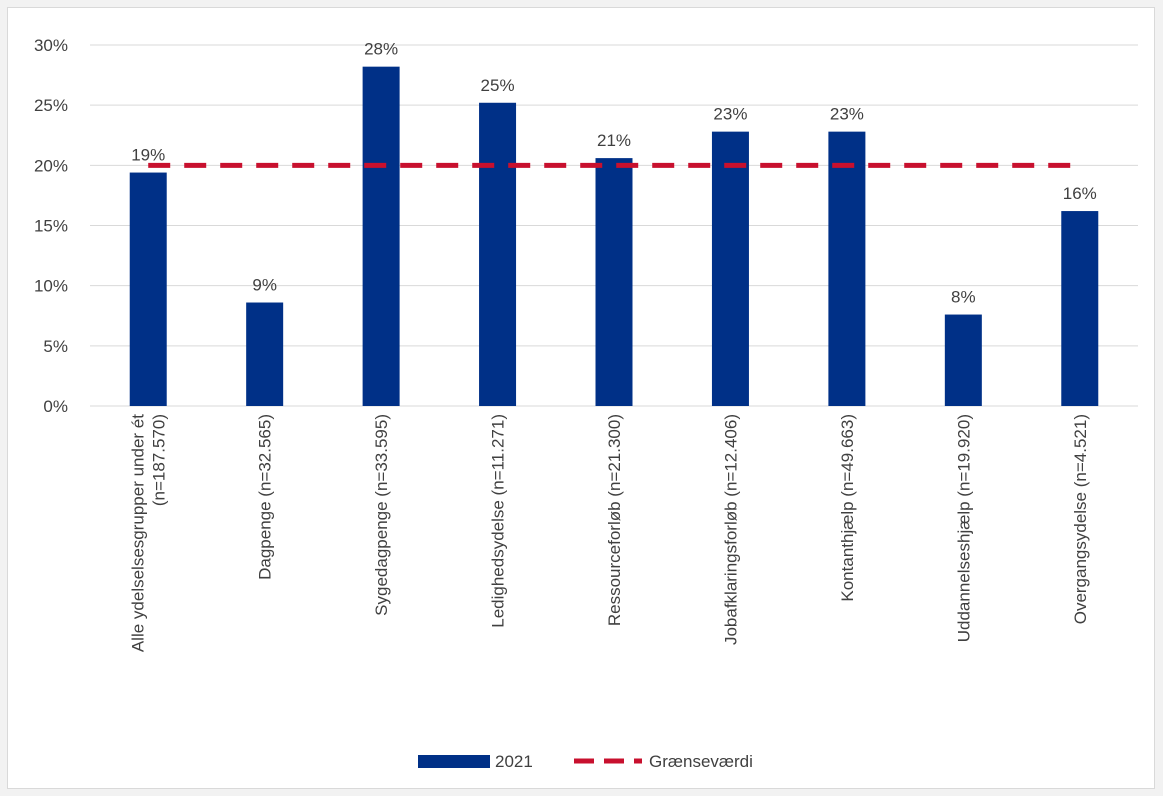 This screenshot has height=796, width=1163. What do you see at coordinates (51, 45) in the screenshot?
I see `y-tick-label: 30%` at bounding box center [51, 45].